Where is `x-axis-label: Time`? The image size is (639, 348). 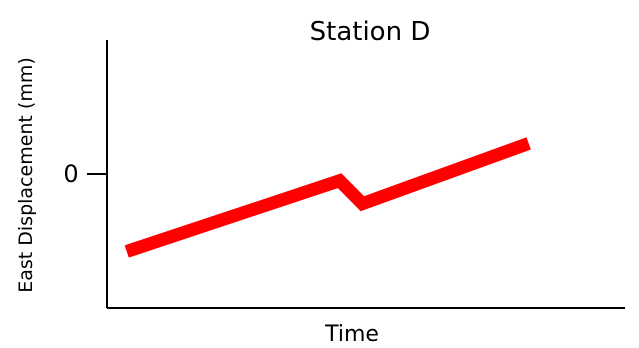 x-axis-label: Time is located at coordinates (351, 334).